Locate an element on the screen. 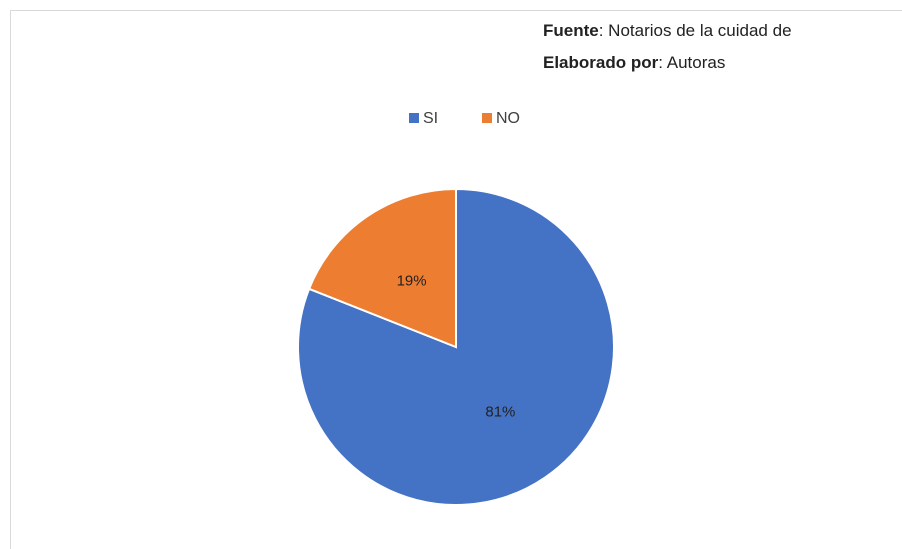  legend-label: SI is located at coordinates (430, 118).